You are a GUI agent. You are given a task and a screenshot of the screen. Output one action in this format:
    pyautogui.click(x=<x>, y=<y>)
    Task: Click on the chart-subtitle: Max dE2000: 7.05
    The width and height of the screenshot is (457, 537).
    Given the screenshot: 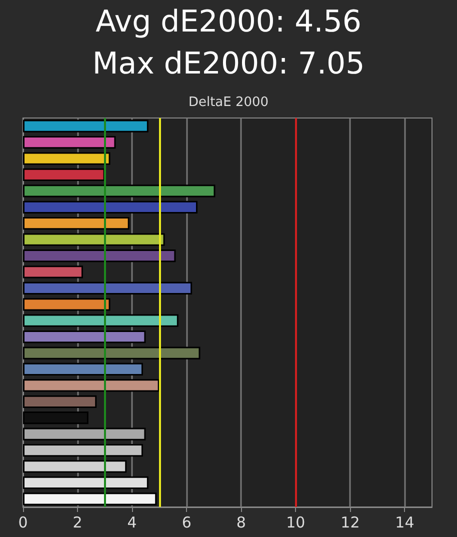 What is the action you would take?
    pyautogui.click(x=228, y=64)
    